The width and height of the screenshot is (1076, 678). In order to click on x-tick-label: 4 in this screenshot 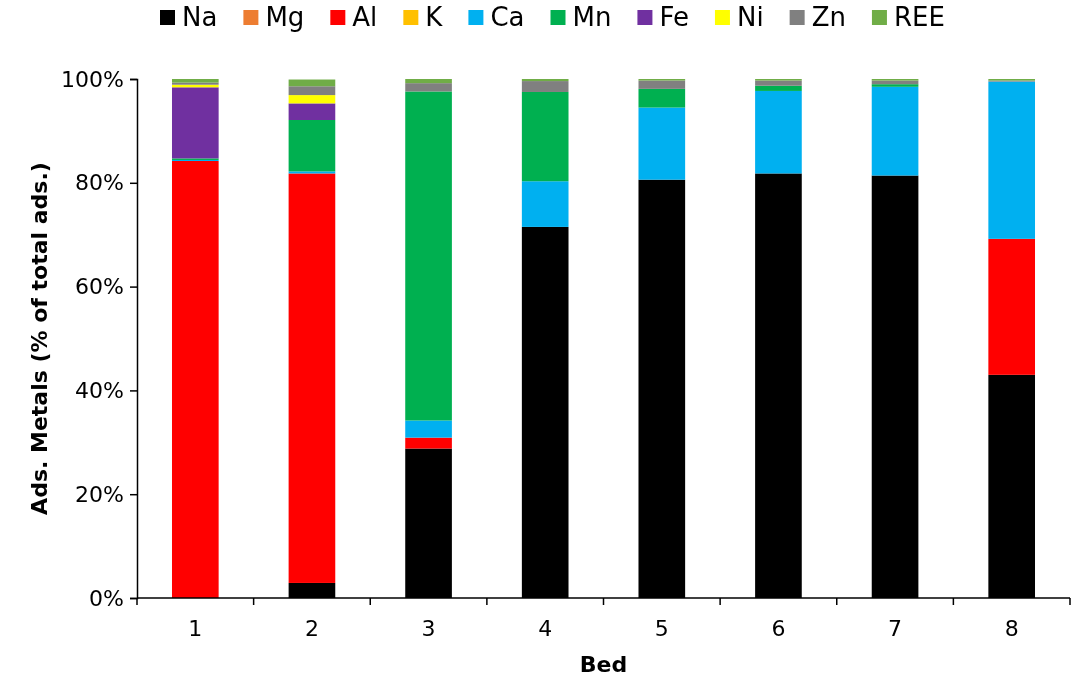, I will do `click(545, 628)`.